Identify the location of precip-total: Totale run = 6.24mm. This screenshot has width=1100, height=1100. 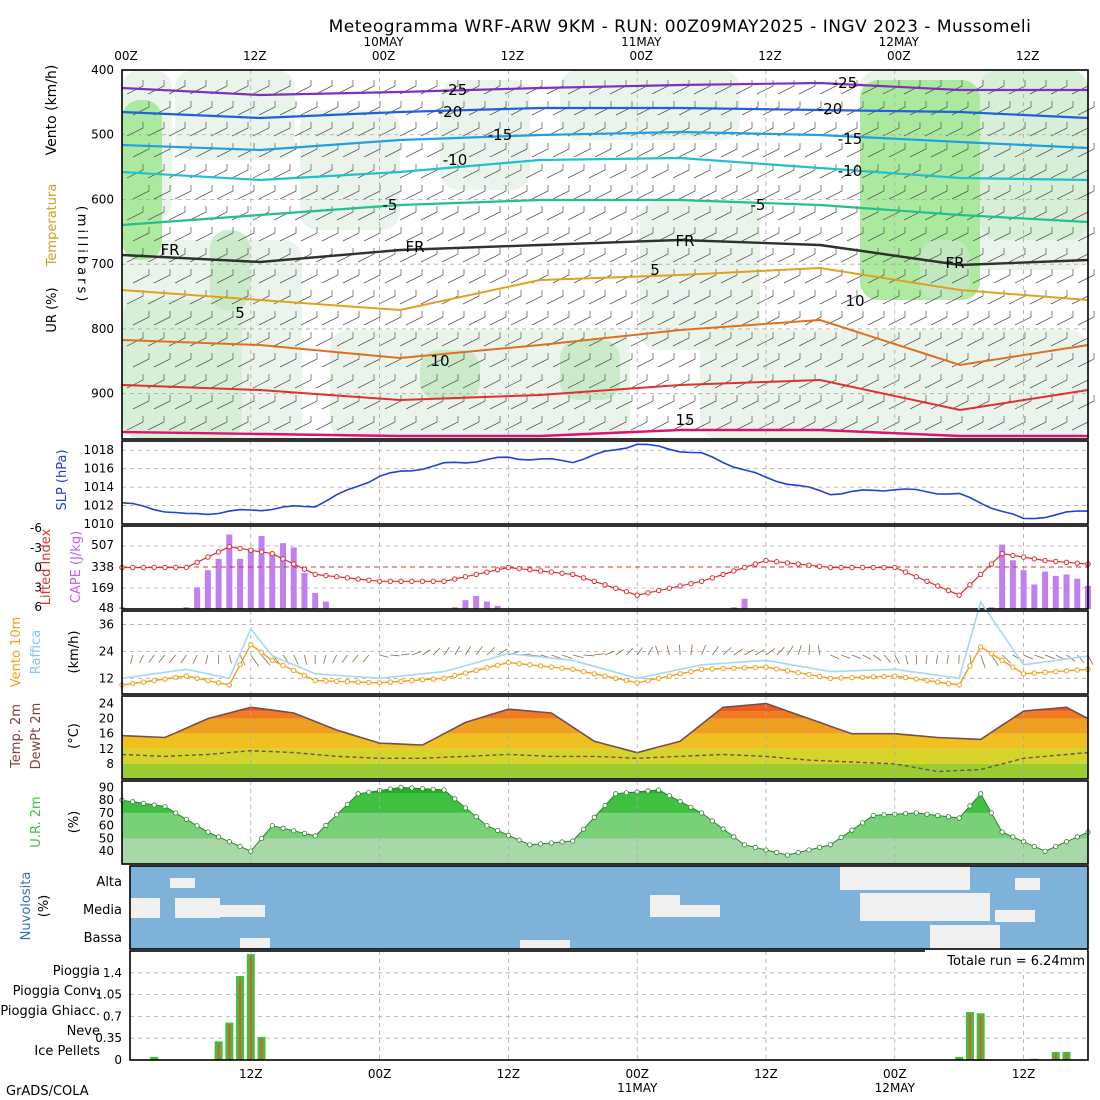
(1015, 961).